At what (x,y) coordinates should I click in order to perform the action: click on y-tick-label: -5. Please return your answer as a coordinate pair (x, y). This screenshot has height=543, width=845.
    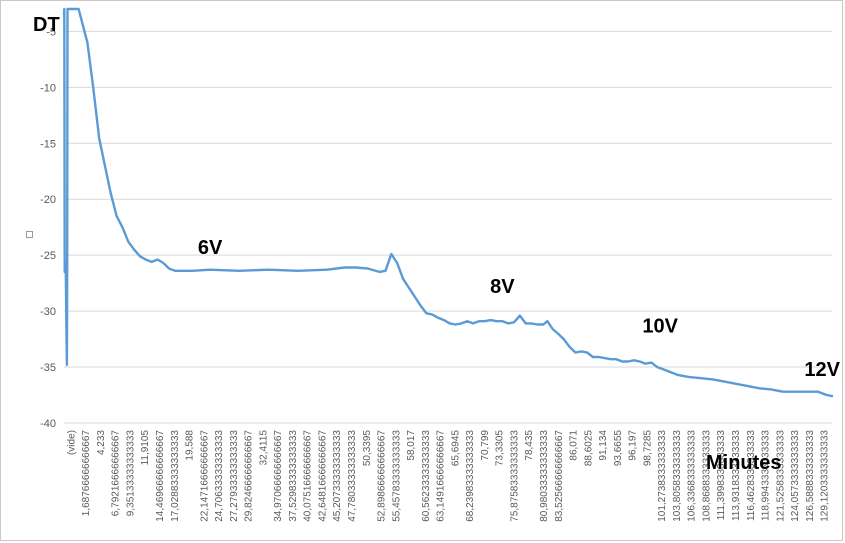
    Looking at the image, I should click on (51, 32).